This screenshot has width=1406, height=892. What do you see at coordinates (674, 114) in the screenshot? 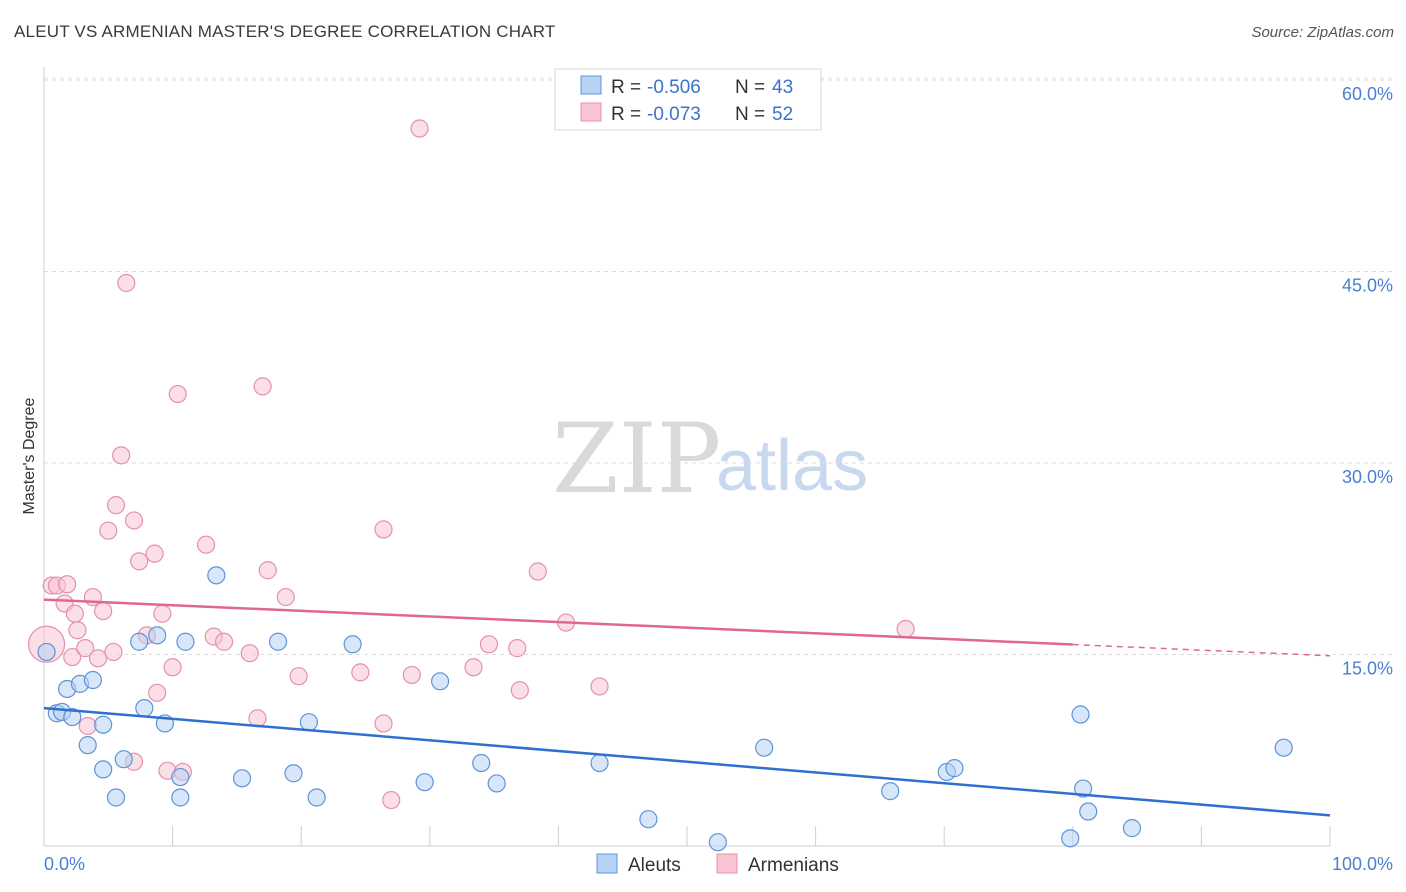
I see `legend-r-value-2: -0.073` at bounding box center [674, 114].